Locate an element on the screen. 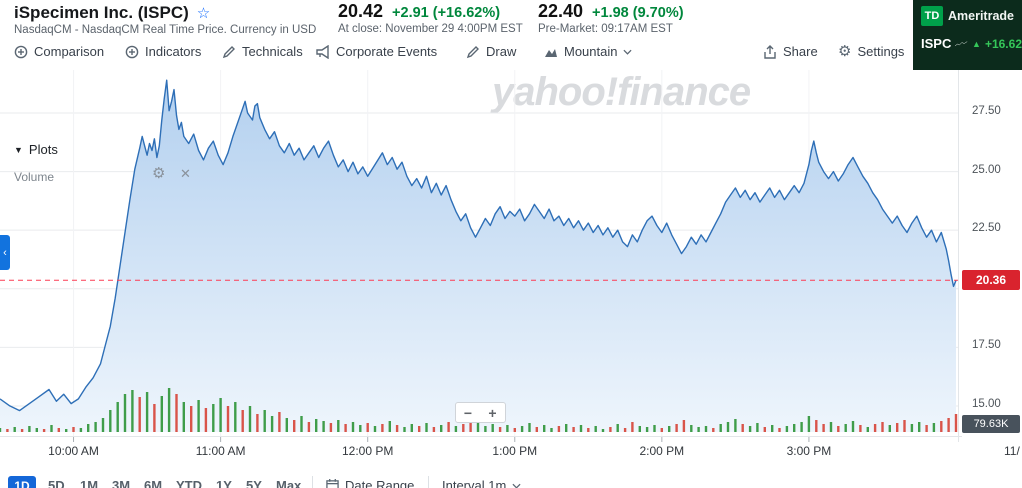 Image resolution: width=1022 pixels, height=488 pixels. draw-label: Draw is located at coordinates (501, 51).